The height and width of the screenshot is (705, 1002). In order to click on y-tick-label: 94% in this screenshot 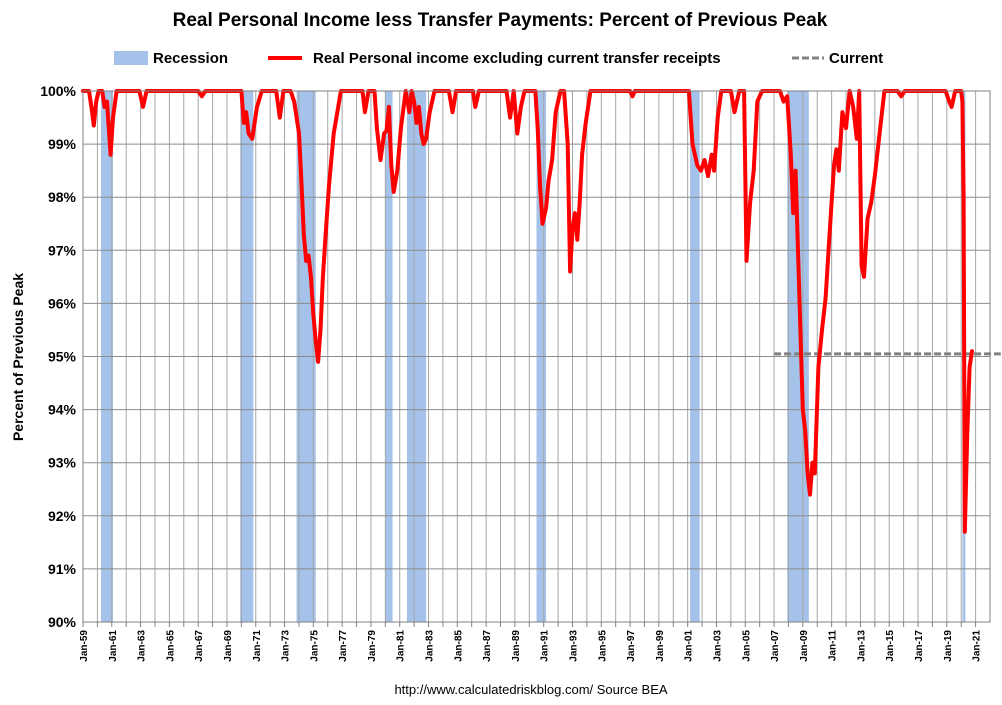, I will do `click(62, 410)`.